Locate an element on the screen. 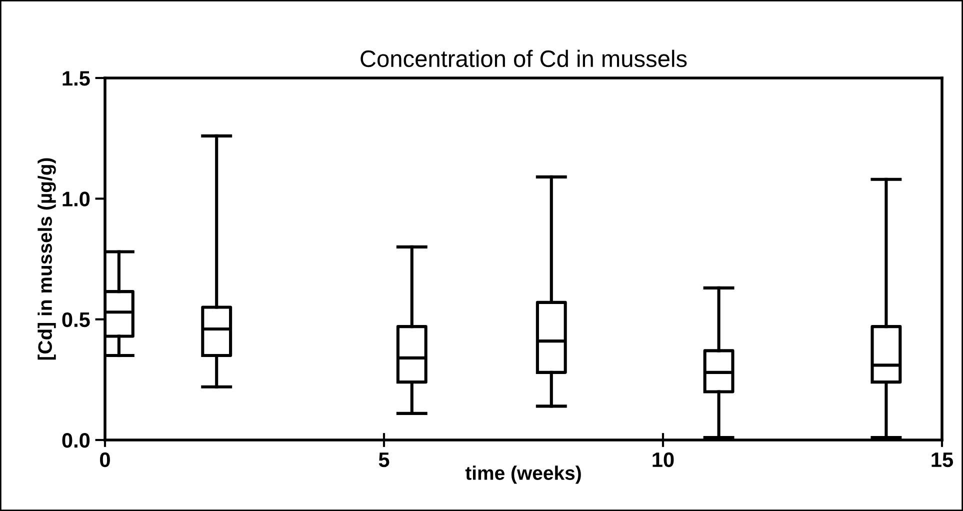 This screenshot has width=963, height=511. chart-title: Concentration of Cd in mussels is located at coordinates (523, 59).